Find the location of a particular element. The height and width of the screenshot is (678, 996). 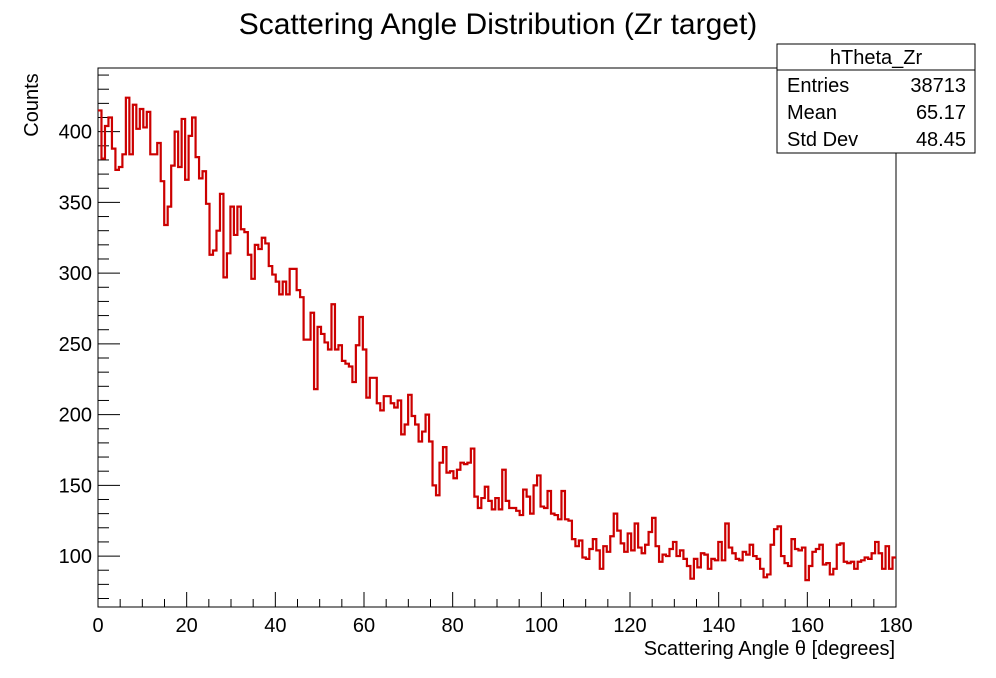

x-tick-label: 80 is located at coordinates (453, 626).